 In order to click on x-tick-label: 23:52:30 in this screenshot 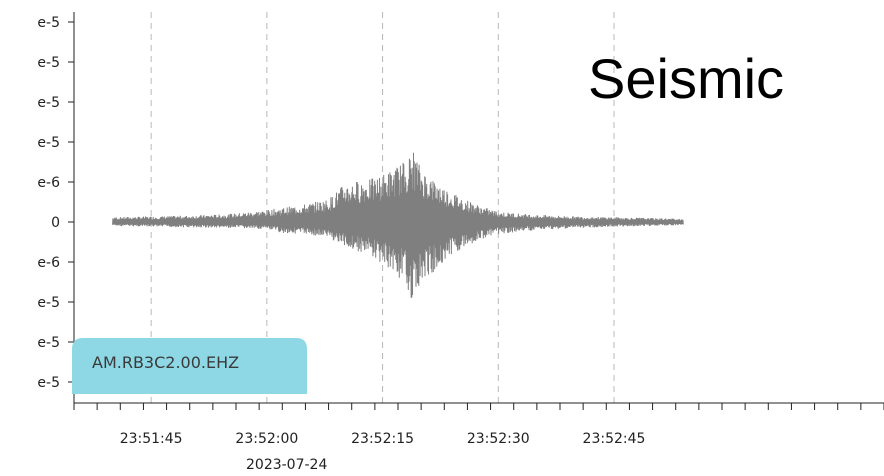, I will do `click(498, 439)`.